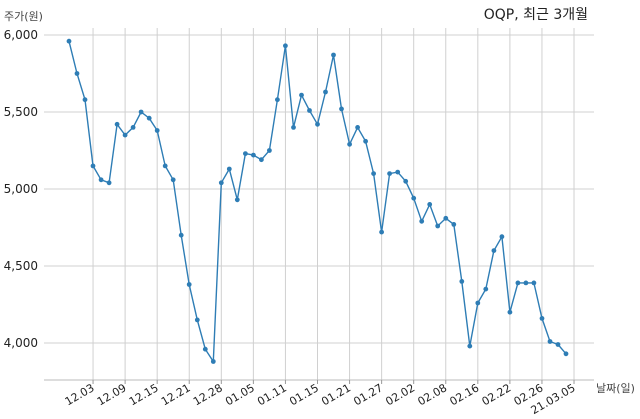 The height and width of the screenshot is (419, 640). I want to click on x-tick-label: 01.11, so click(272, 394).